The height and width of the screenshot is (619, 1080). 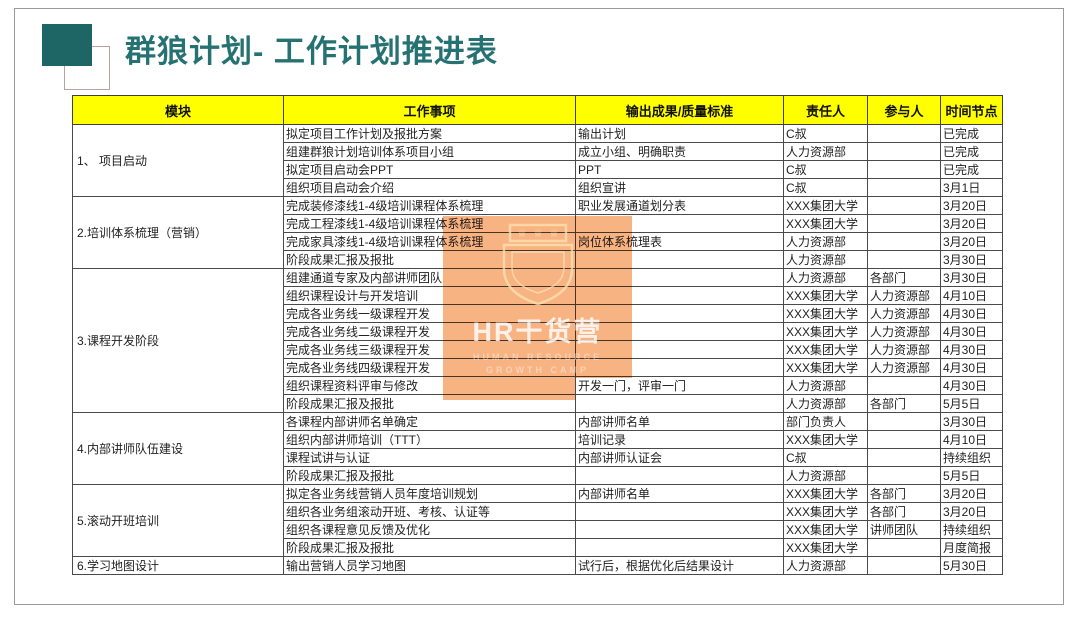 I want to click on task-cell: 课程试讲与认证, so click(x=429, y=457).